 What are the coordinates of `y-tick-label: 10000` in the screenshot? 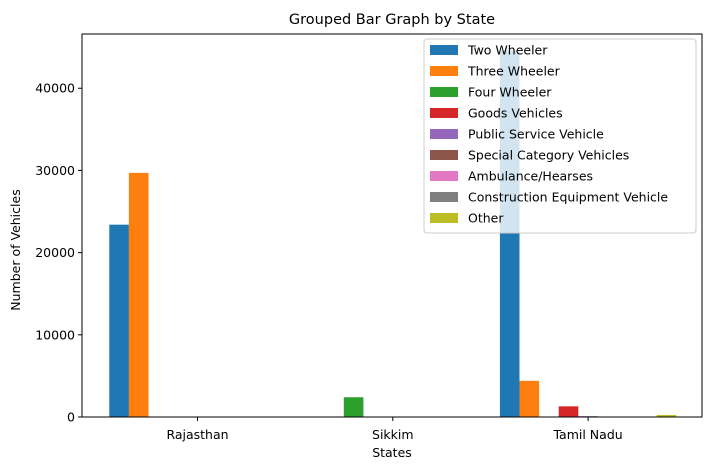 It's located at (55, 334).